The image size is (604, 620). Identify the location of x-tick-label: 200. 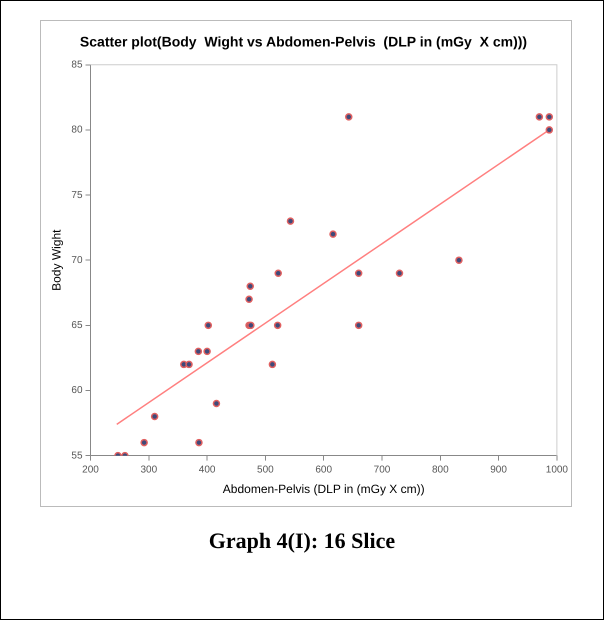
(91, 470).